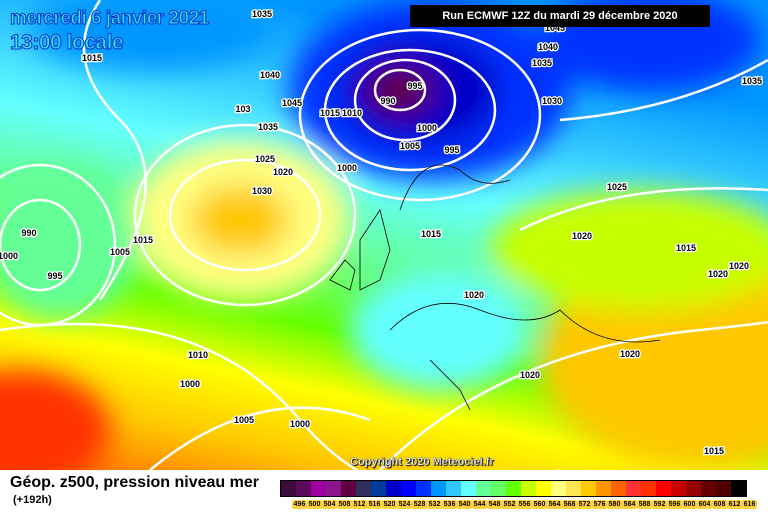 This screenshot has width=768, height=512. I want to click on legend-label: 516, so click(374, 504).